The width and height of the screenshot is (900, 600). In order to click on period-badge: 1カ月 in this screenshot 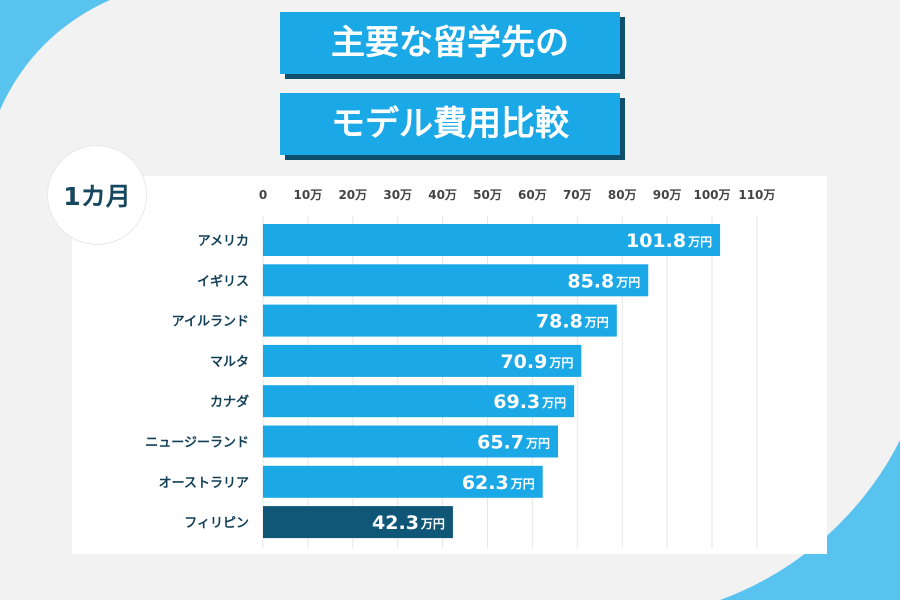, I will do `click(97, 195)`.